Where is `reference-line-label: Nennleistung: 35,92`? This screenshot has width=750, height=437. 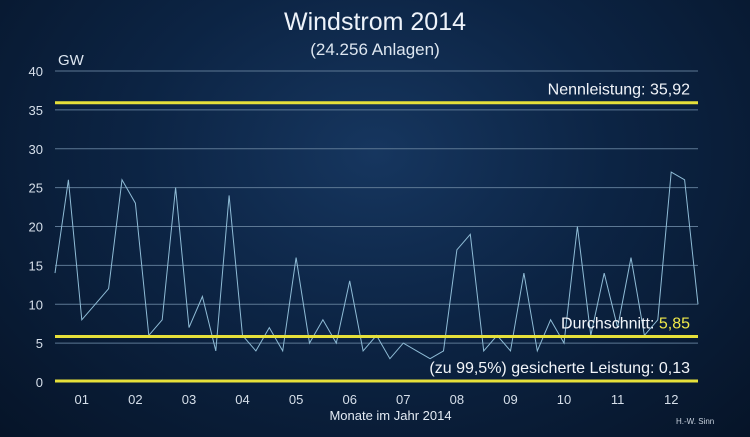
reference-line-label: Nennleistung: 35,92 is located at coordinates (619, 90).